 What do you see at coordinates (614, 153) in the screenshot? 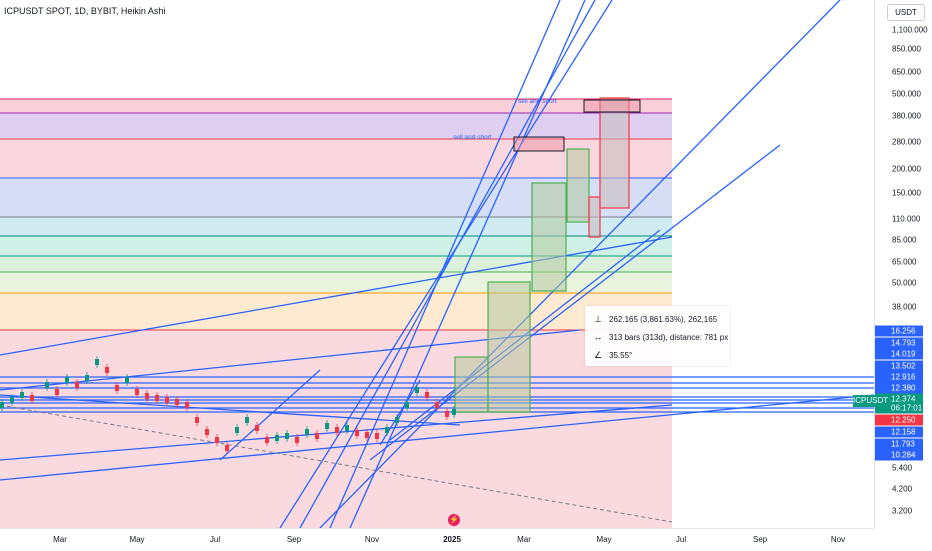
I see `projection-box-down` at bounding box center [614, 153].